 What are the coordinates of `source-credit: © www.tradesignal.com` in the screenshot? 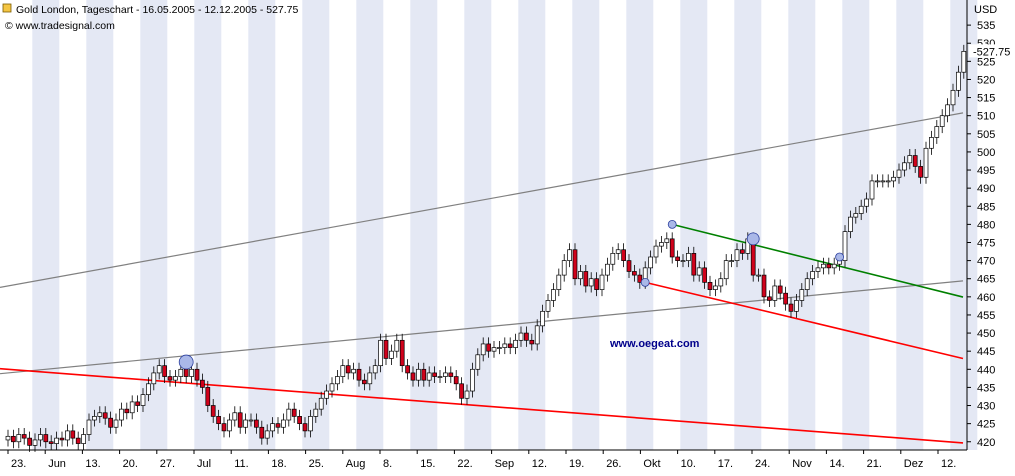 It's located at (60, 26).